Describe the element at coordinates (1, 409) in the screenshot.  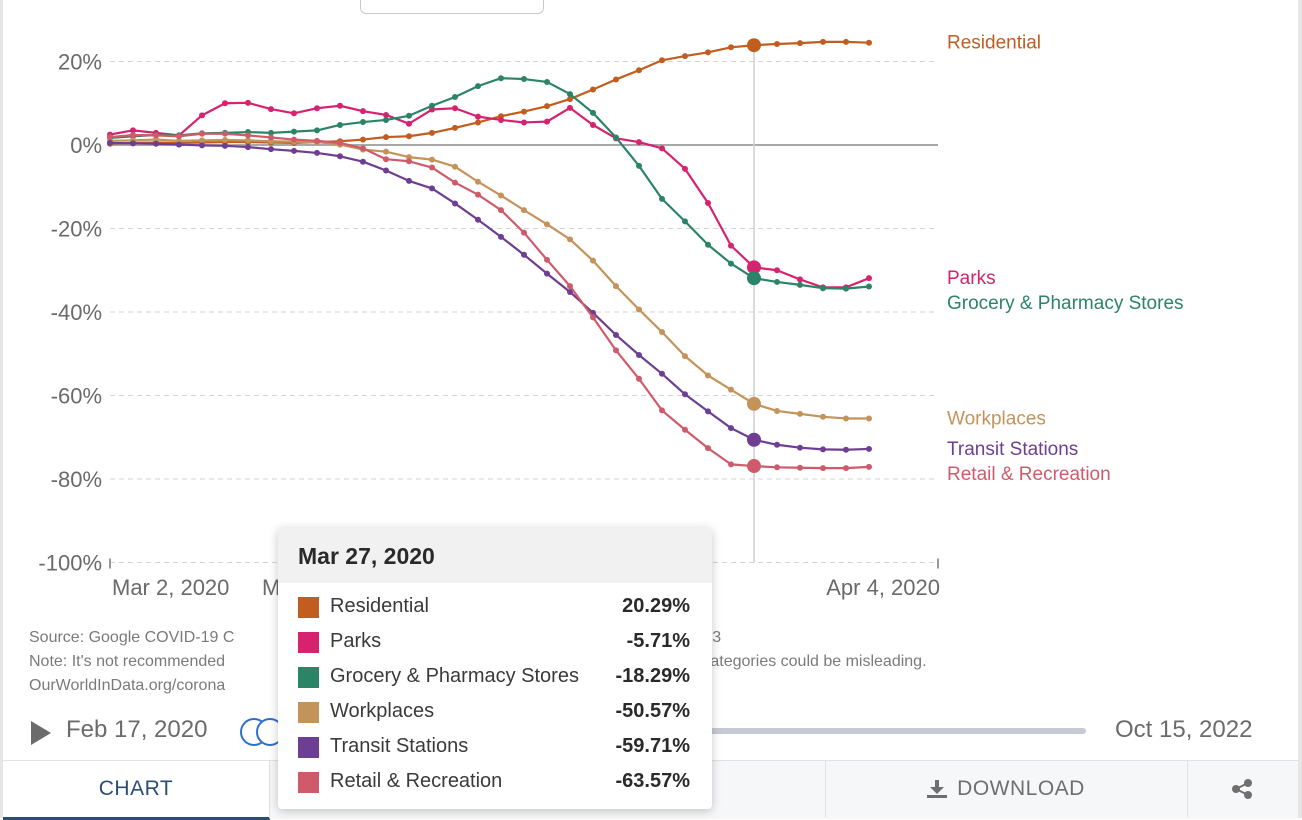
I see `frame-left-edge` at that location.